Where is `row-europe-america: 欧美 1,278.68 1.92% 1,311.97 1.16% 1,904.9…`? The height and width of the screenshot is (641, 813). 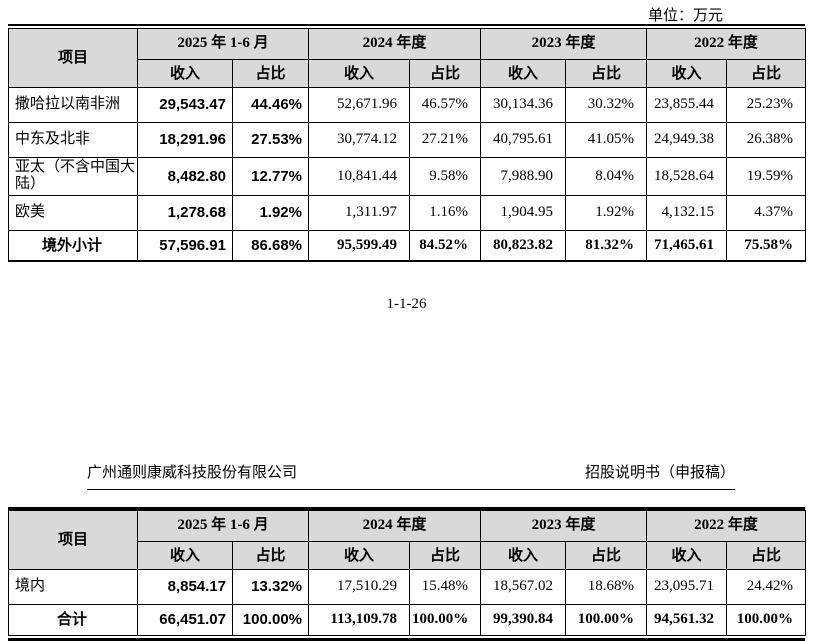 row-europe-america: 欧美 1,278.68 1.92% 1,311.97 1.16% 1,904.9… is located at coordinates (407, 212).